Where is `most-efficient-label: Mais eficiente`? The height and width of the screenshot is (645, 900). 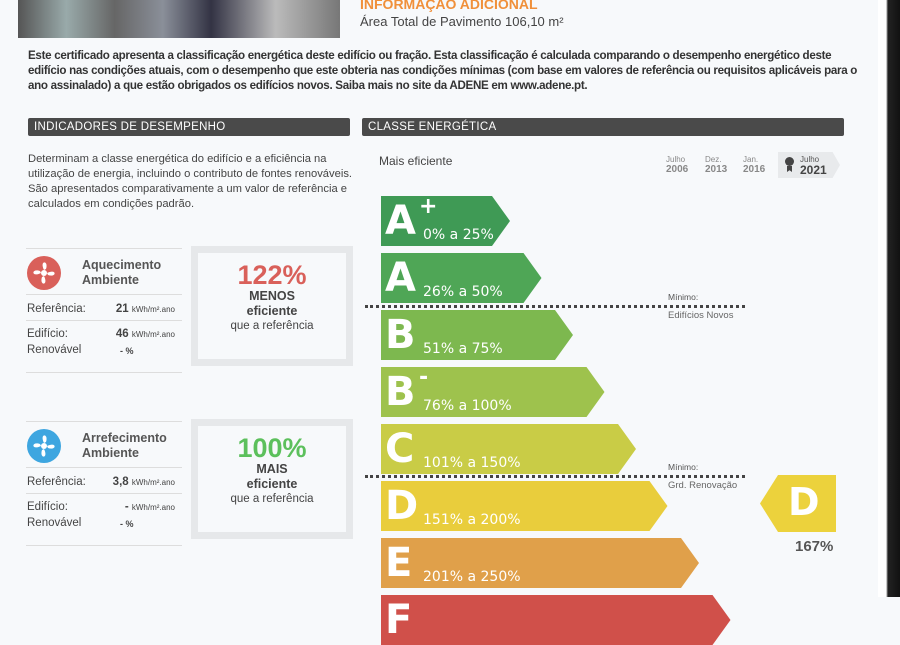
most-efficient-label: Mais eficiente is located at coordinates (416, 161).